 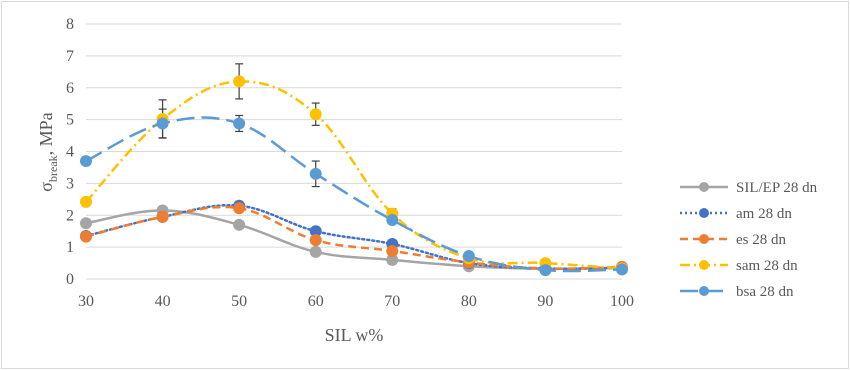 I want to click on y-axis-title-subscript: break, so click(x=53, y=168).